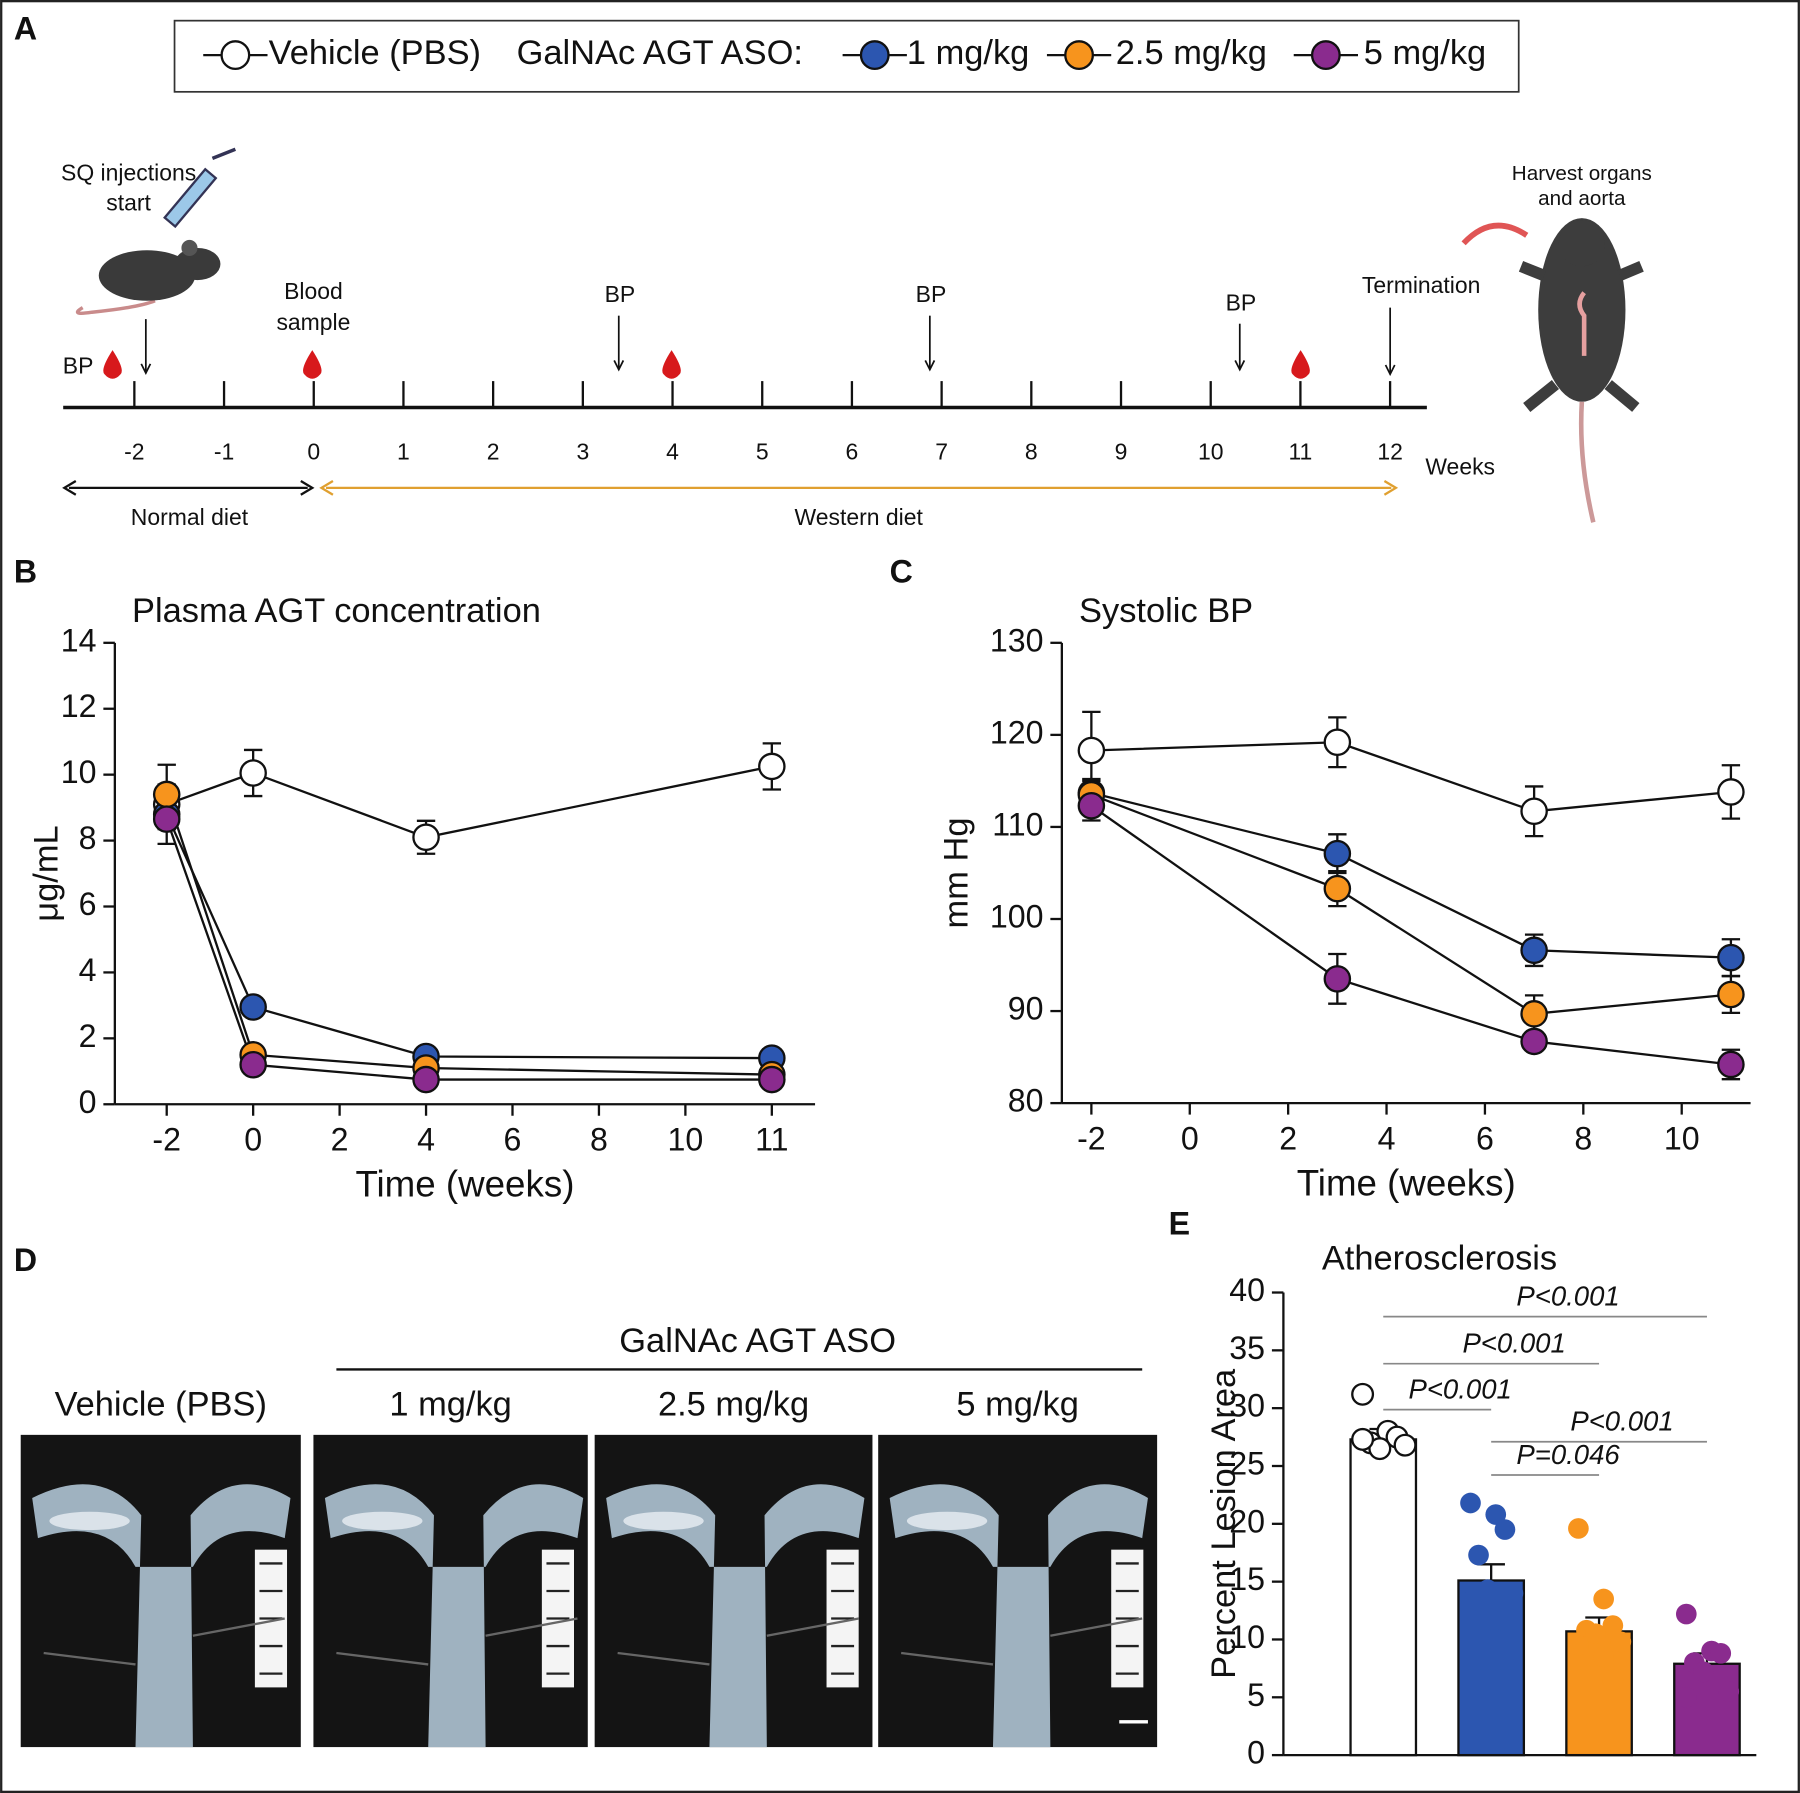 Image resolution: width=1800 pixels, height=1793 pixels. What do you see at coordinates (1191, 53) in the screenshot?
I see `legend-label: 2.5 mg/kg` at bounding box center [1191, 53].